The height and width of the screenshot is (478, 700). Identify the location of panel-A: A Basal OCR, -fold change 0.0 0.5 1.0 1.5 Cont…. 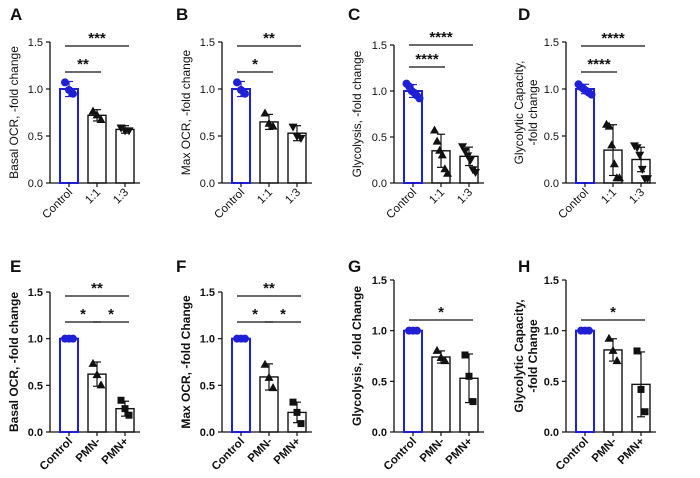
(73, 113).